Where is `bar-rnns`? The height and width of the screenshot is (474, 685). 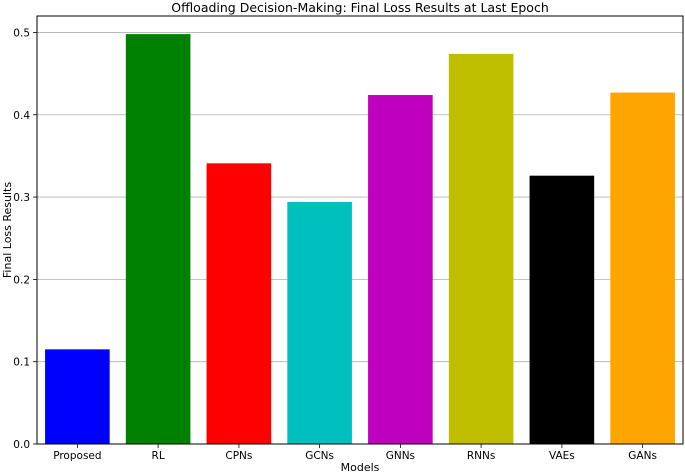 bar-rnns is located at coordinates (481, 248).